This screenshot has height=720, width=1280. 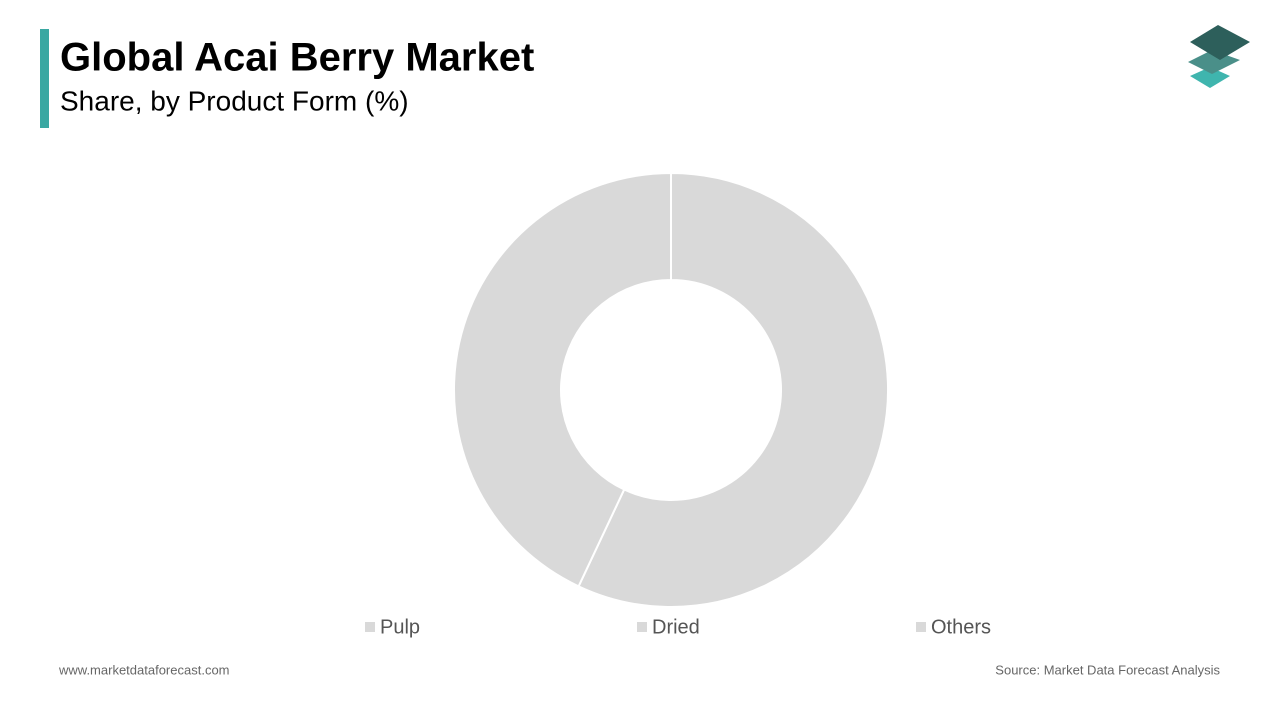 What do you see at coordinates (144, 669) in the screenshot?
I see `website: www.marketdataforecast.com` at bounding box center [144, 669].